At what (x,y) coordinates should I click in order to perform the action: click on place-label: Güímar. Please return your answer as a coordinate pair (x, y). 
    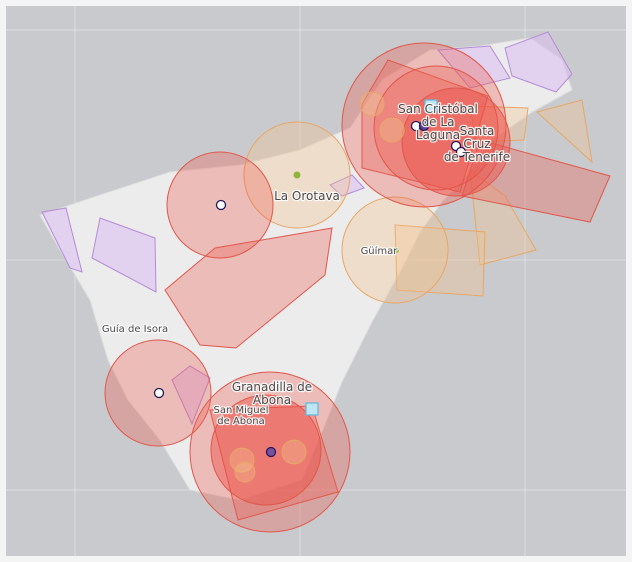
    Looking at the image, I should click on (380, 251).